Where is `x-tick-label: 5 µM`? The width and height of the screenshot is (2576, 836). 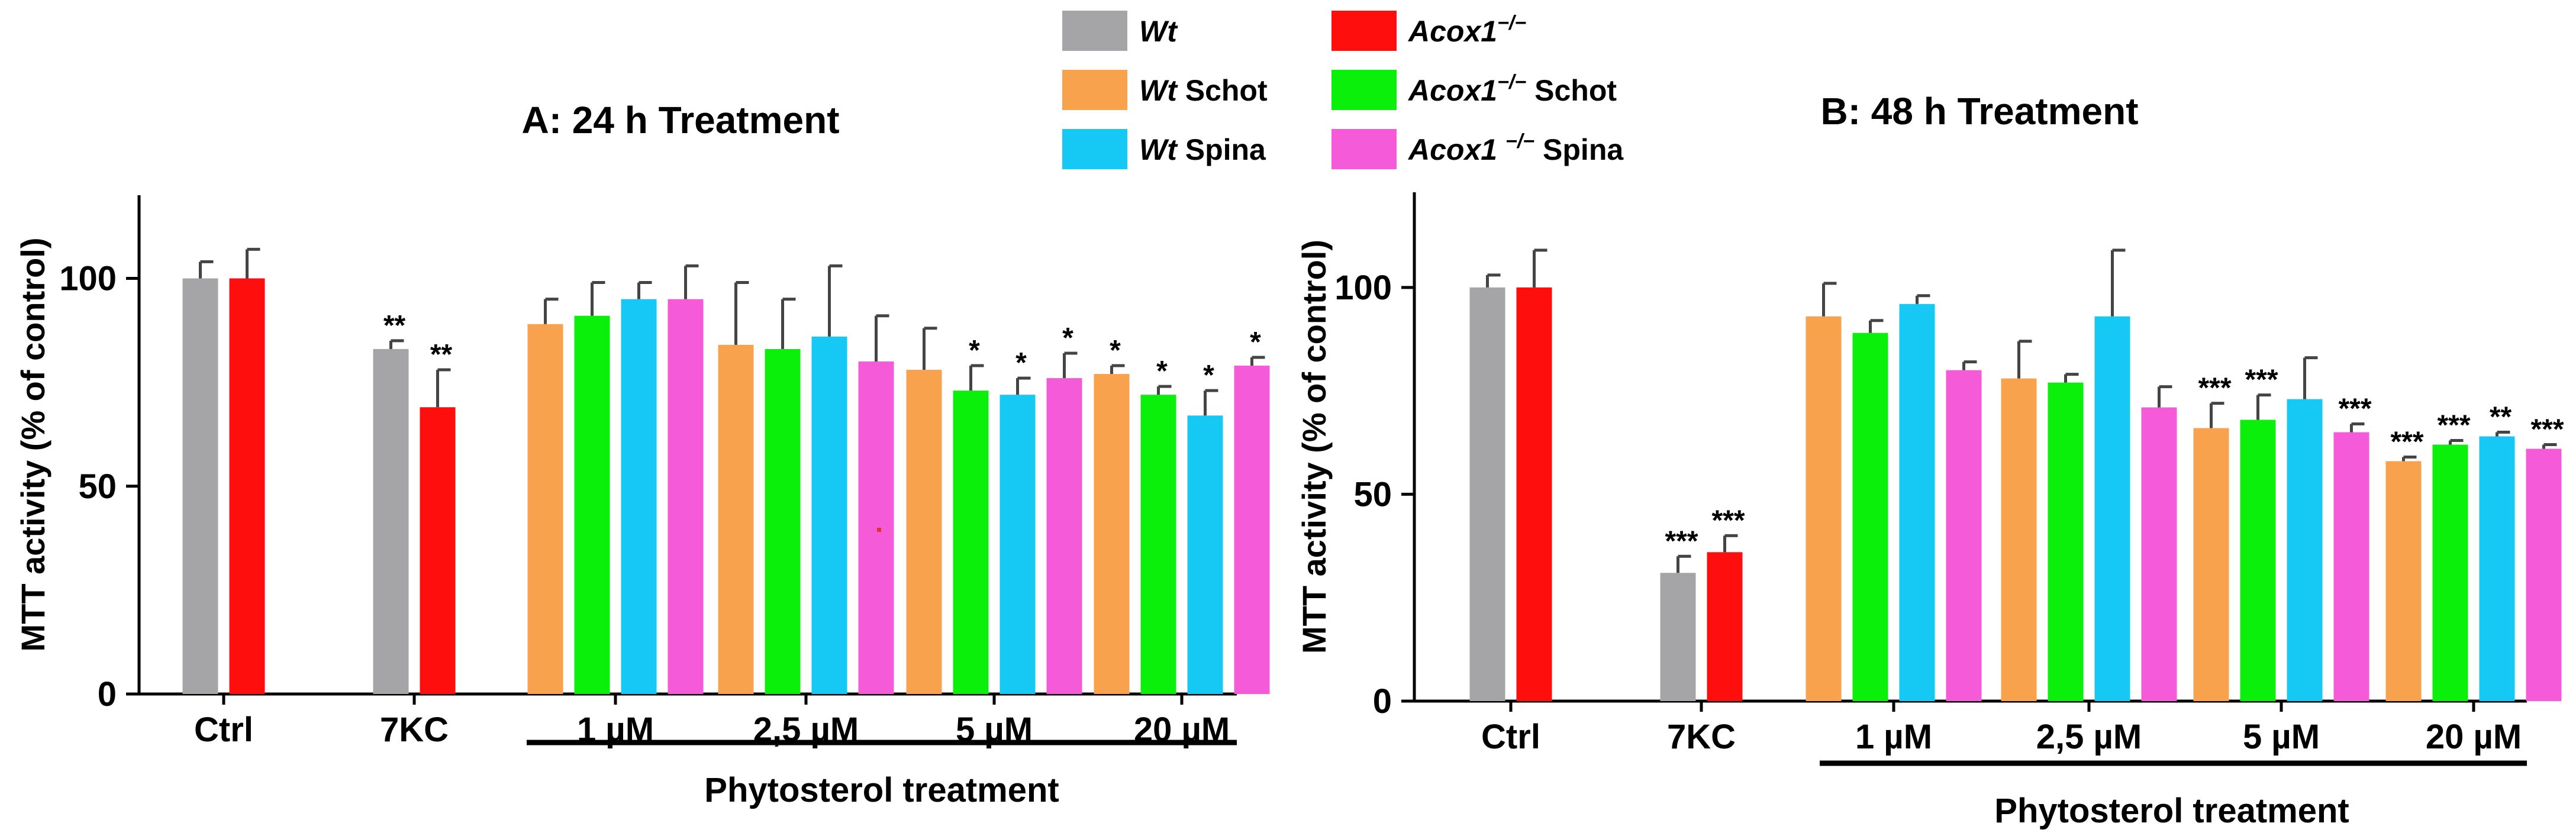
x-tick-label: 5 µM is located at coordinates (2281, 737).